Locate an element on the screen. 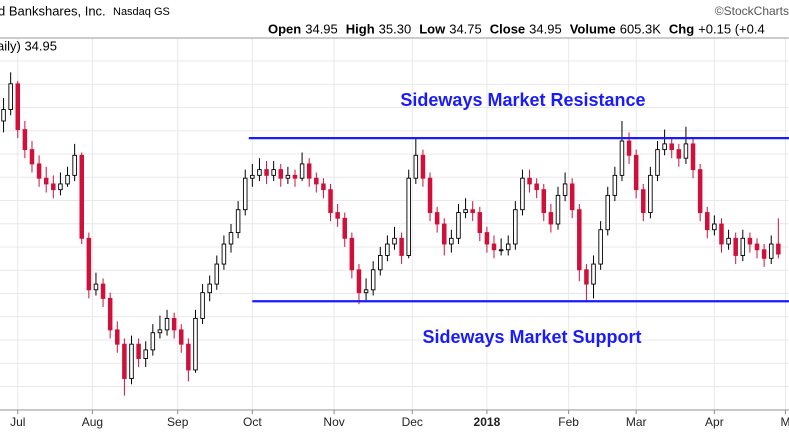  exchange: Nasdaq GS is located at coordinates (141, 12).